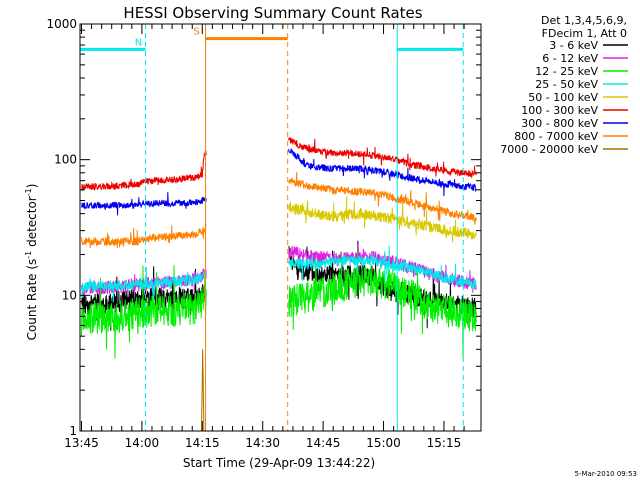  What do you see at coordinates (570, 58) in the screenshot?
I see `legend-label-2: 6 - 12 keV` at bounding box center [570, 58].